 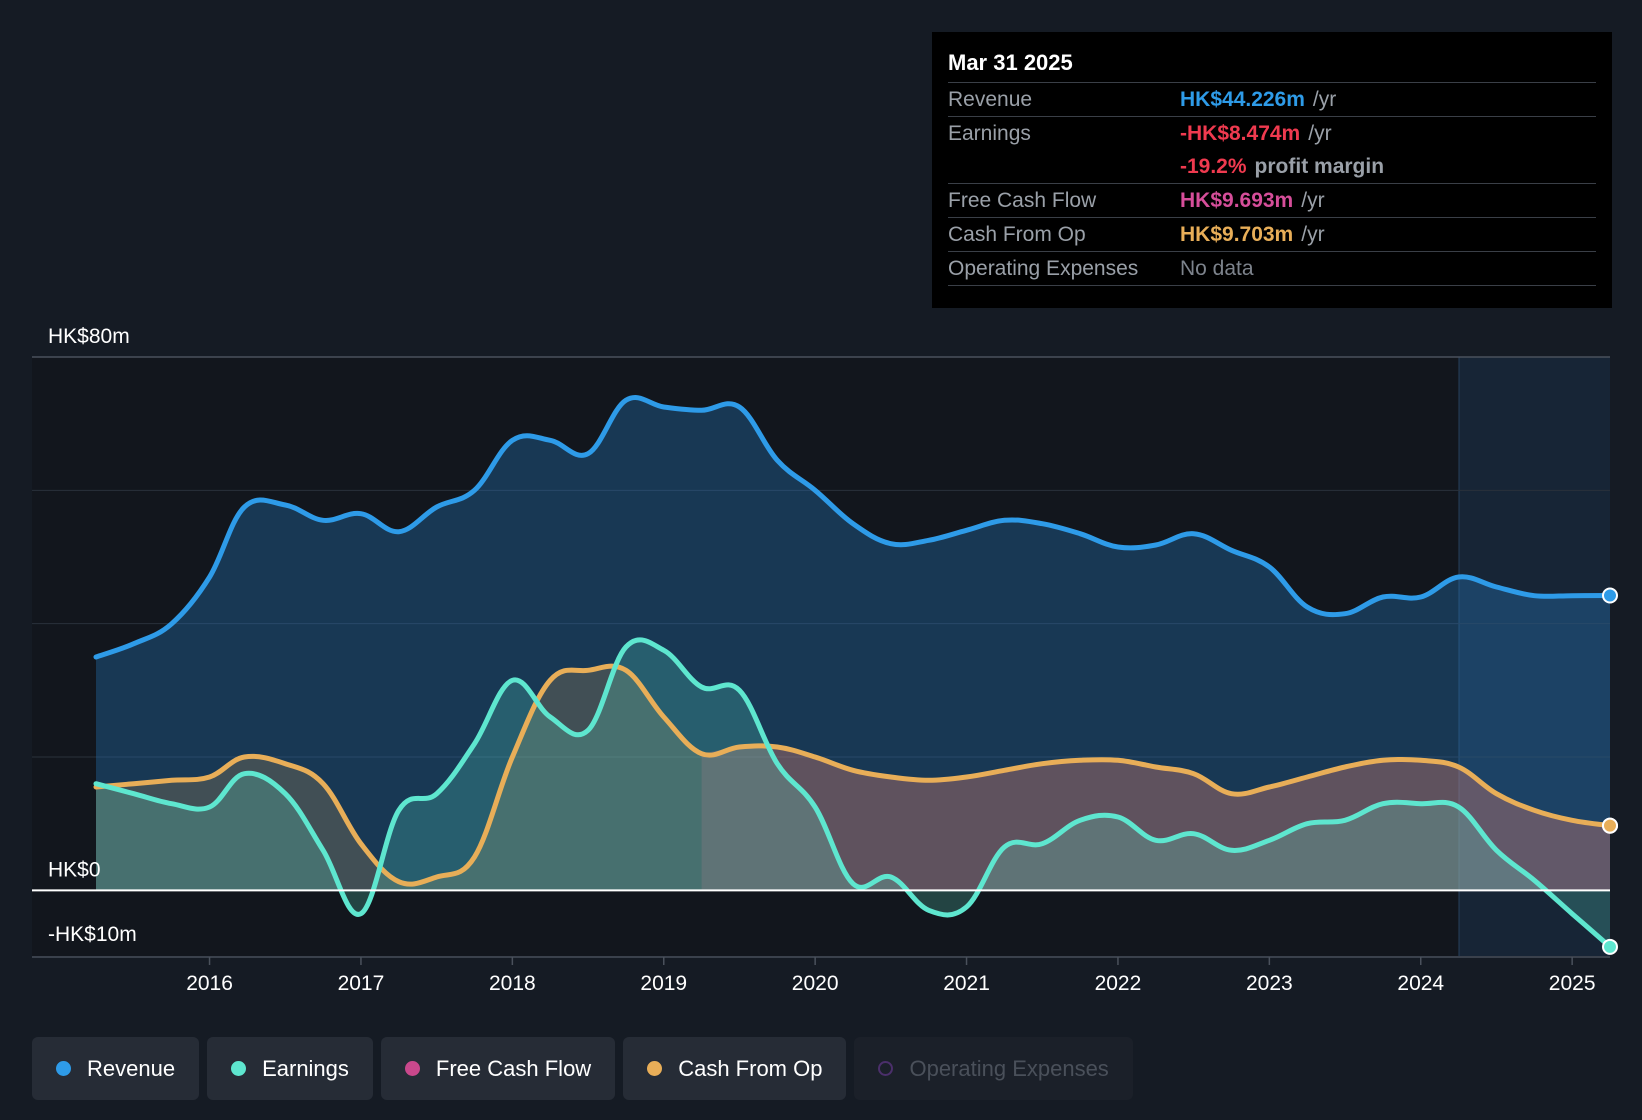 What do you see at coordinates (966, 983) in the screenshot?
I see `x-tick-label: 2021` at bounding box center [966, 983].